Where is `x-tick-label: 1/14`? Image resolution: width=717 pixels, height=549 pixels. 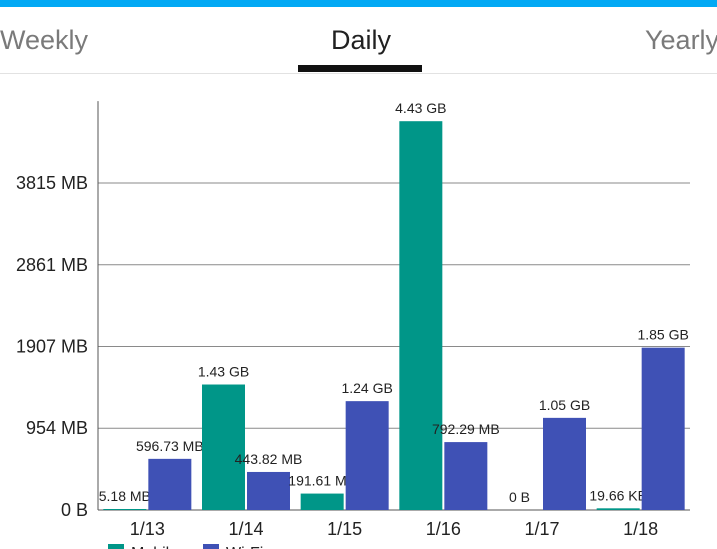
x-tick-label: 1/14 is located at coordinates (245, 529).